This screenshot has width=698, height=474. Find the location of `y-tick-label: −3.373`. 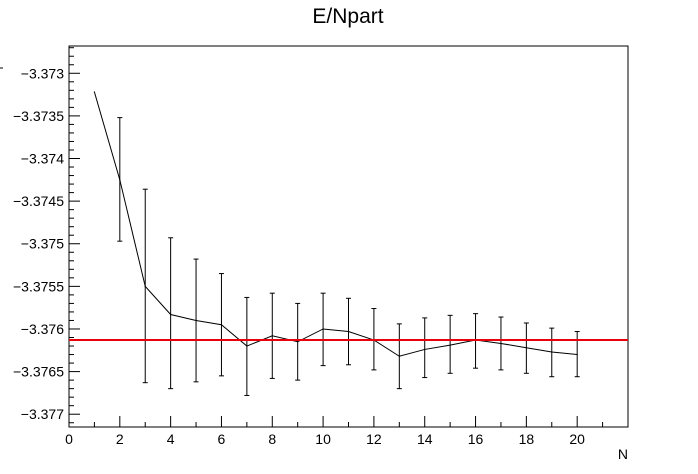

y-tick-label: −3.373 is located at coordinates (42, 73).